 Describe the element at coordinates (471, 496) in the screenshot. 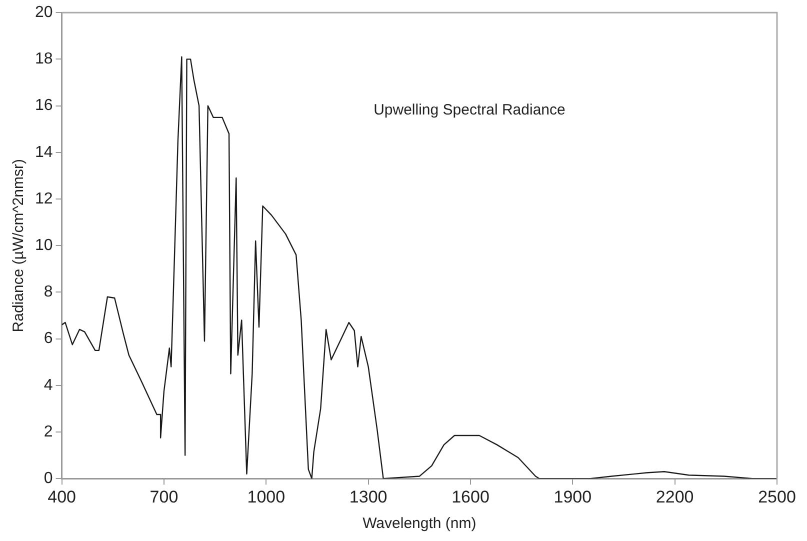

I see `x-tick-label: 1600` at that location.